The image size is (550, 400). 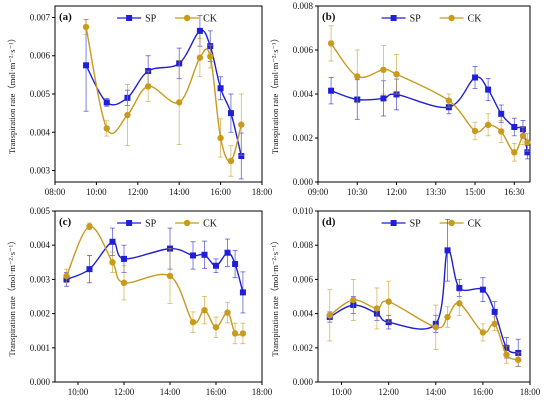 I want to click on x-tick-label: 13:30, so click(x=436, y=192).